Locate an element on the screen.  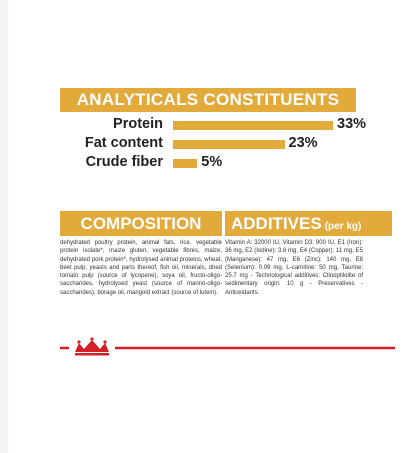
crown-logo is located at coordinates (92, 346).